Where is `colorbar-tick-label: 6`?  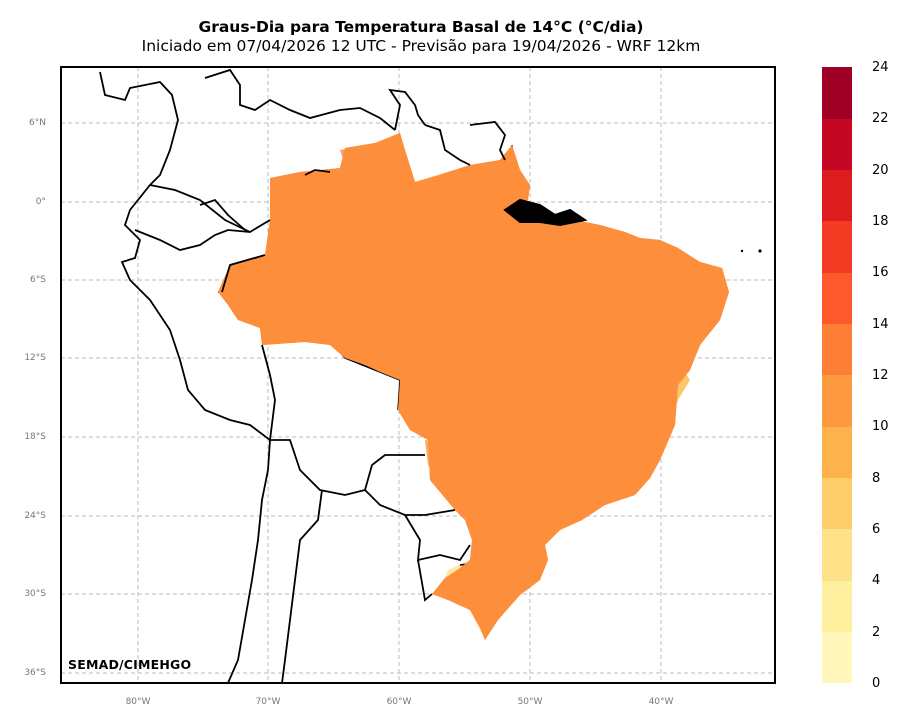 colorbar-tick-label: 6 is located at coordinates (876, 529).